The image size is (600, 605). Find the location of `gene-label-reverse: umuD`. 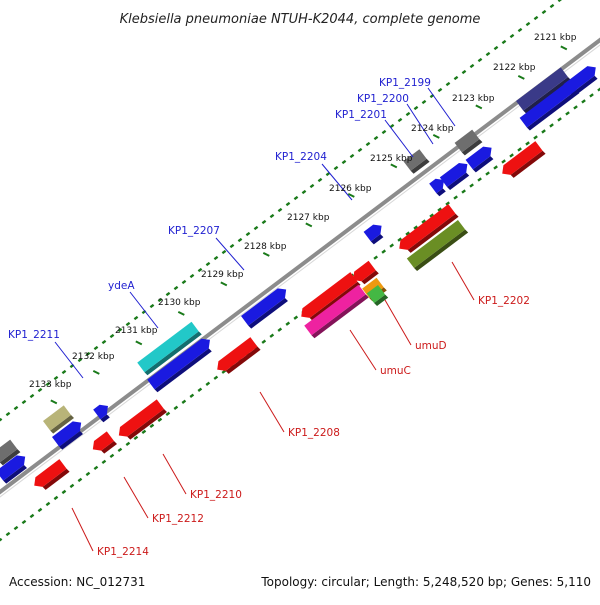

gene-label-reverse: umuD is located at coordinates (431, 346).